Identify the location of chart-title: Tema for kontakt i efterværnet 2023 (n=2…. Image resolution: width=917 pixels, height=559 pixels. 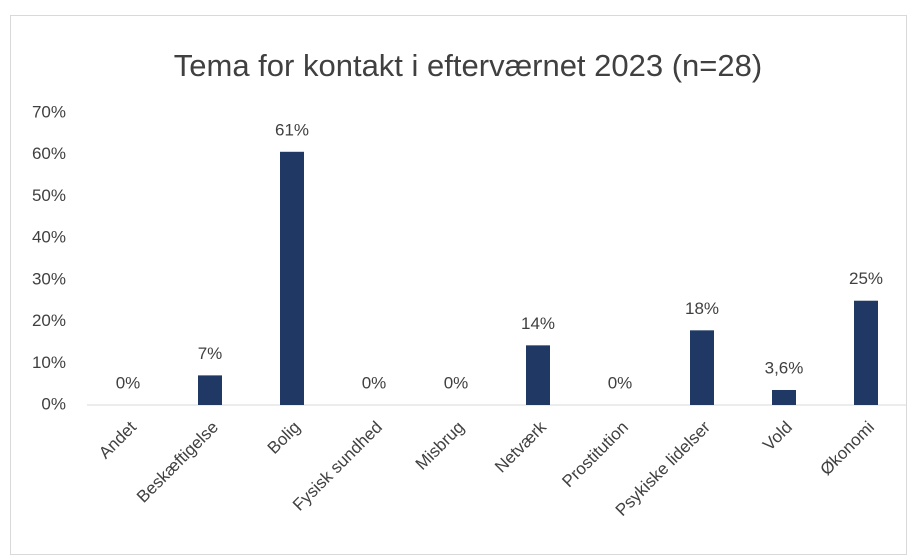
(468, 65).